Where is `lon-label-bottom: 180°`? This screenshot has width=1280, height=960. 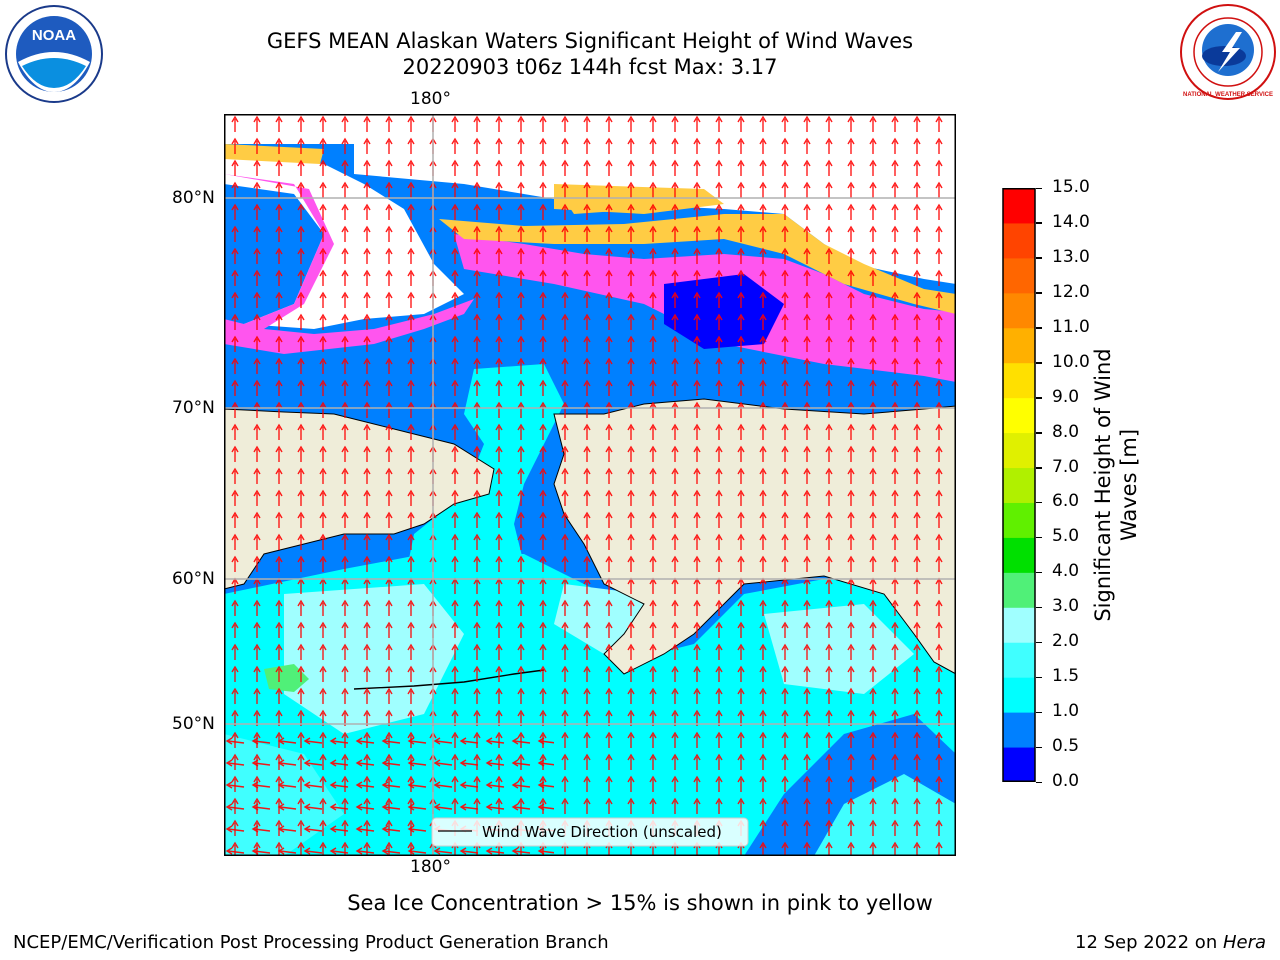
lon-label-bottom: 180° is located at coordinates (430, 867).